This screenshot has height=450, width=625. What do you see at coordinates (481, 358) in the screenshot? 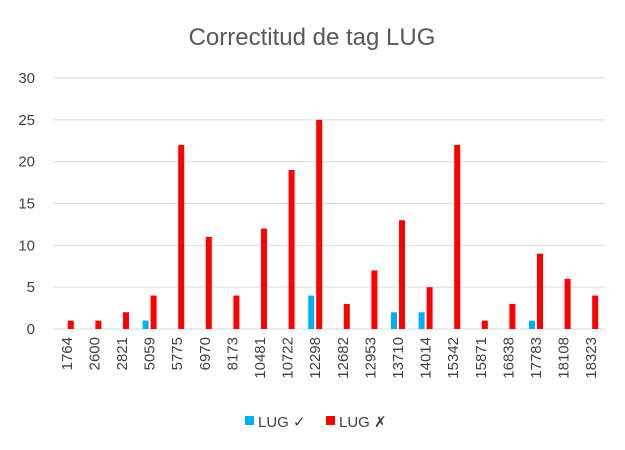
I see `x-tick-label: 15871` at bounding box center [481, 358].